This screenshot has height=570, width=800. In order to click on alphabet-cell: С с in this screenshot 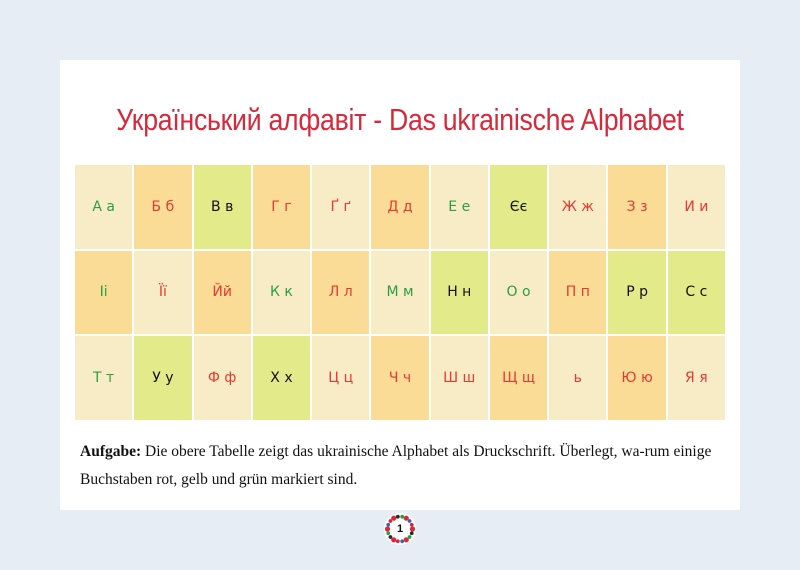, I will do `click(696, 292)`.